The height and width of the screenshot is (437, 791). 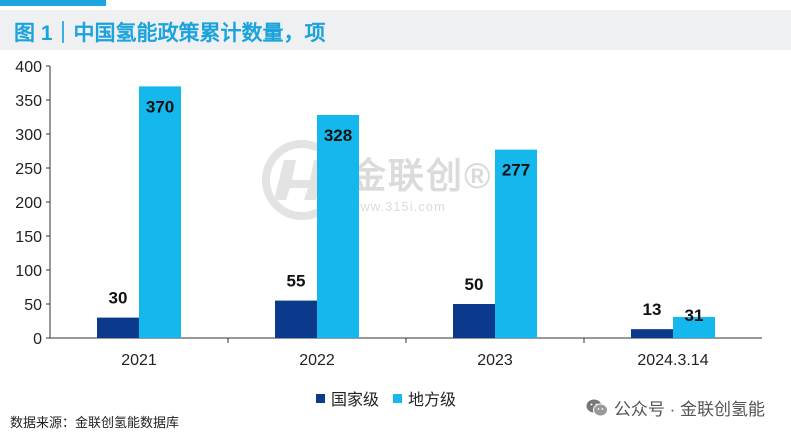 What do you see at coordinates (53, 3) in the screenshot?
I see `title-accent-bar` at bounding box center [53, 3].